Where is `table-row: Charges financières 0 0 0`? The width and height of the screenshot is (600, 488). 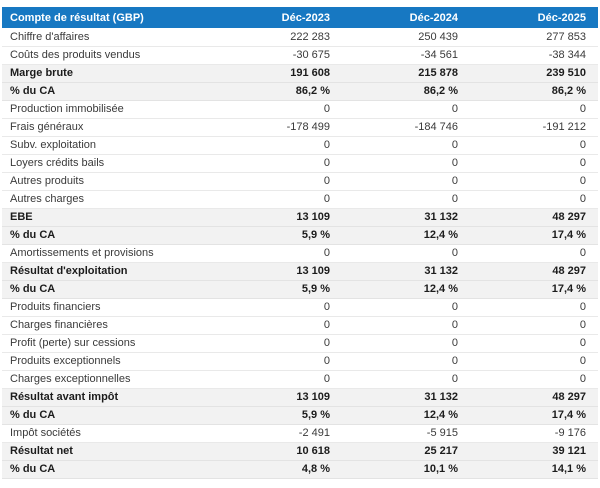 table-row: Charges financières 0 0 0 is located at coordinates (300, 325).